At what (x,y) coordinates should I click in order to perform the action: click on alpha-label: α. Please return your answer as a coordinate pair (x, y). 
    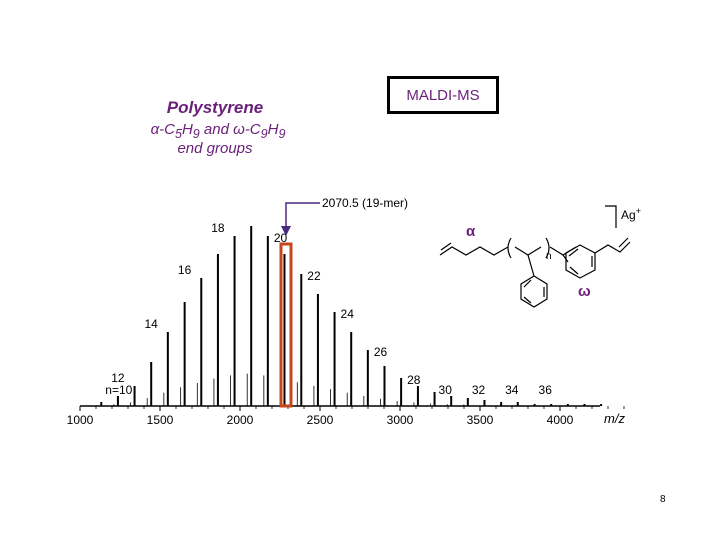
    Looking at the image, I should click on (471, 231).